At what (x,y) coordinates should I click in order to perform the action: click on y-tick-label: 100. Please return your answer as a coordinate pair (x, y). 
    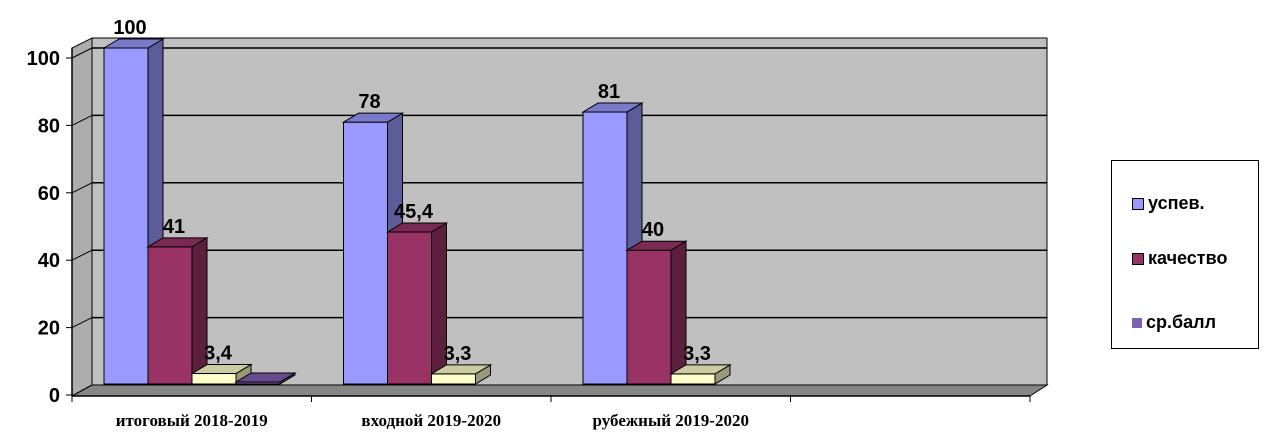
    Looking at the image, I should click on (43, 59).